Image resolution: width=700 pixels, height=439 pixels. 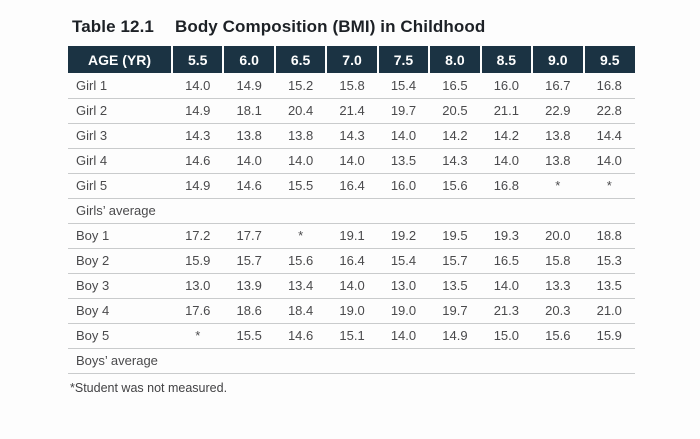 What do you see at coordinates (198, 311) in the screenshot?
I see `data-cell: 17.6` at bounding box center [198, 311].